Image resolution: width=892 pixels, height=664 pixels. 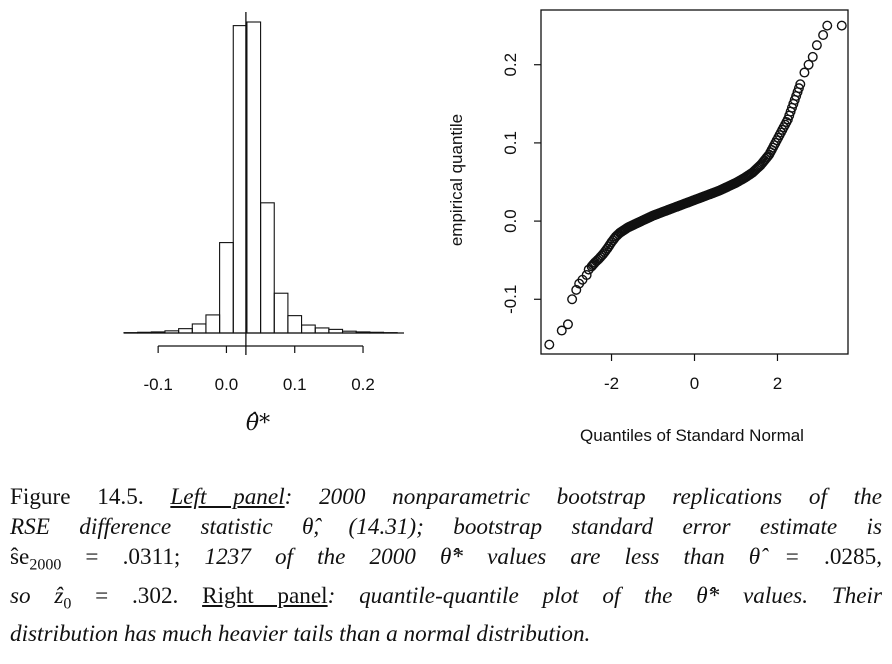 What do you see at coordinates (265, 595) in the screenshot?
I see `caption-text: Right panel` at bounding box center [265, 595].